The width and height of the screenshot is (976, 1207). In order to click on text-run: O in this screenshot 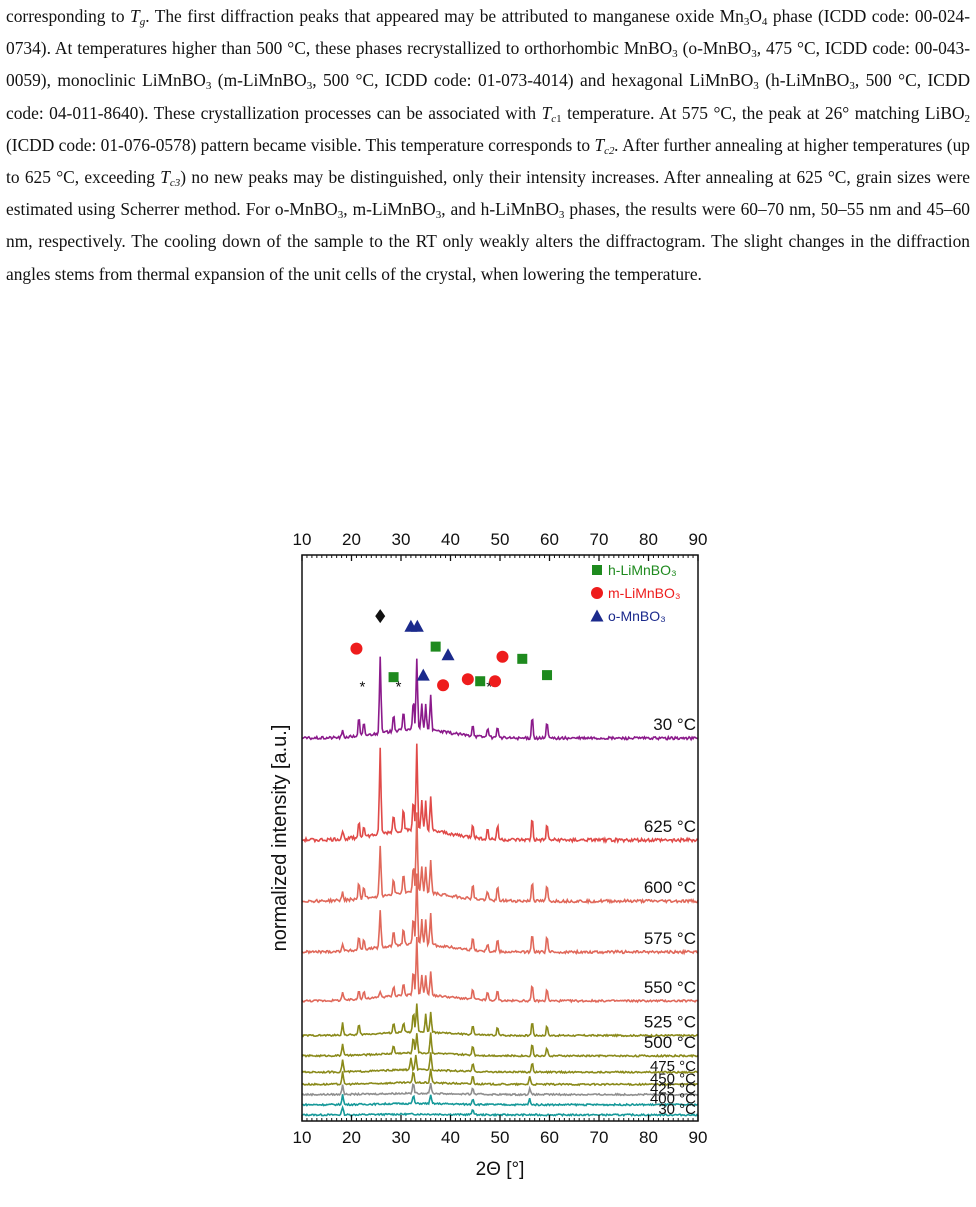, I will do `click(755, 16)`.